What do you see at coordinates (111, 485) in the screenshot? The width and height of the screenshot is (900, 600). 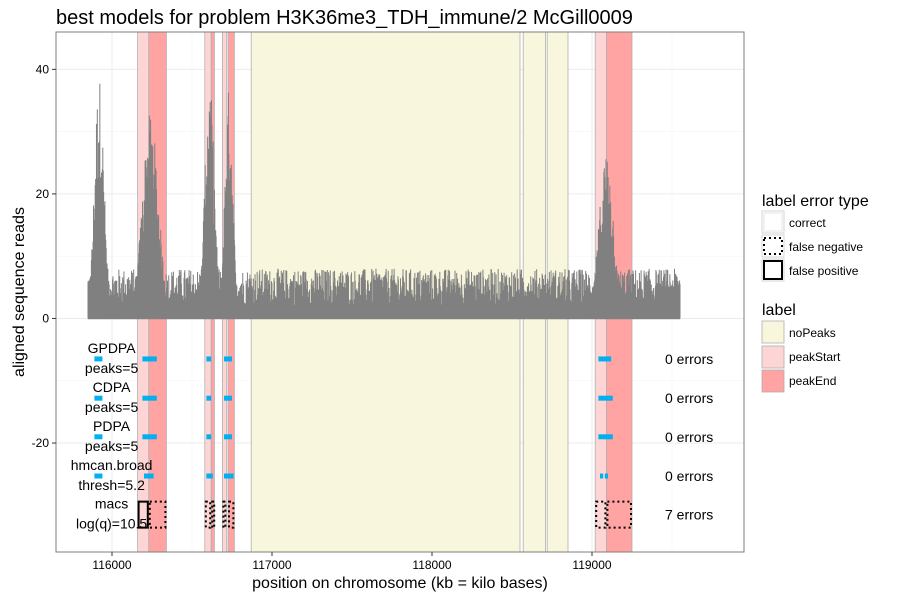 I see `model-param-label: thresh=5.2` at bounding box center [111, 485].